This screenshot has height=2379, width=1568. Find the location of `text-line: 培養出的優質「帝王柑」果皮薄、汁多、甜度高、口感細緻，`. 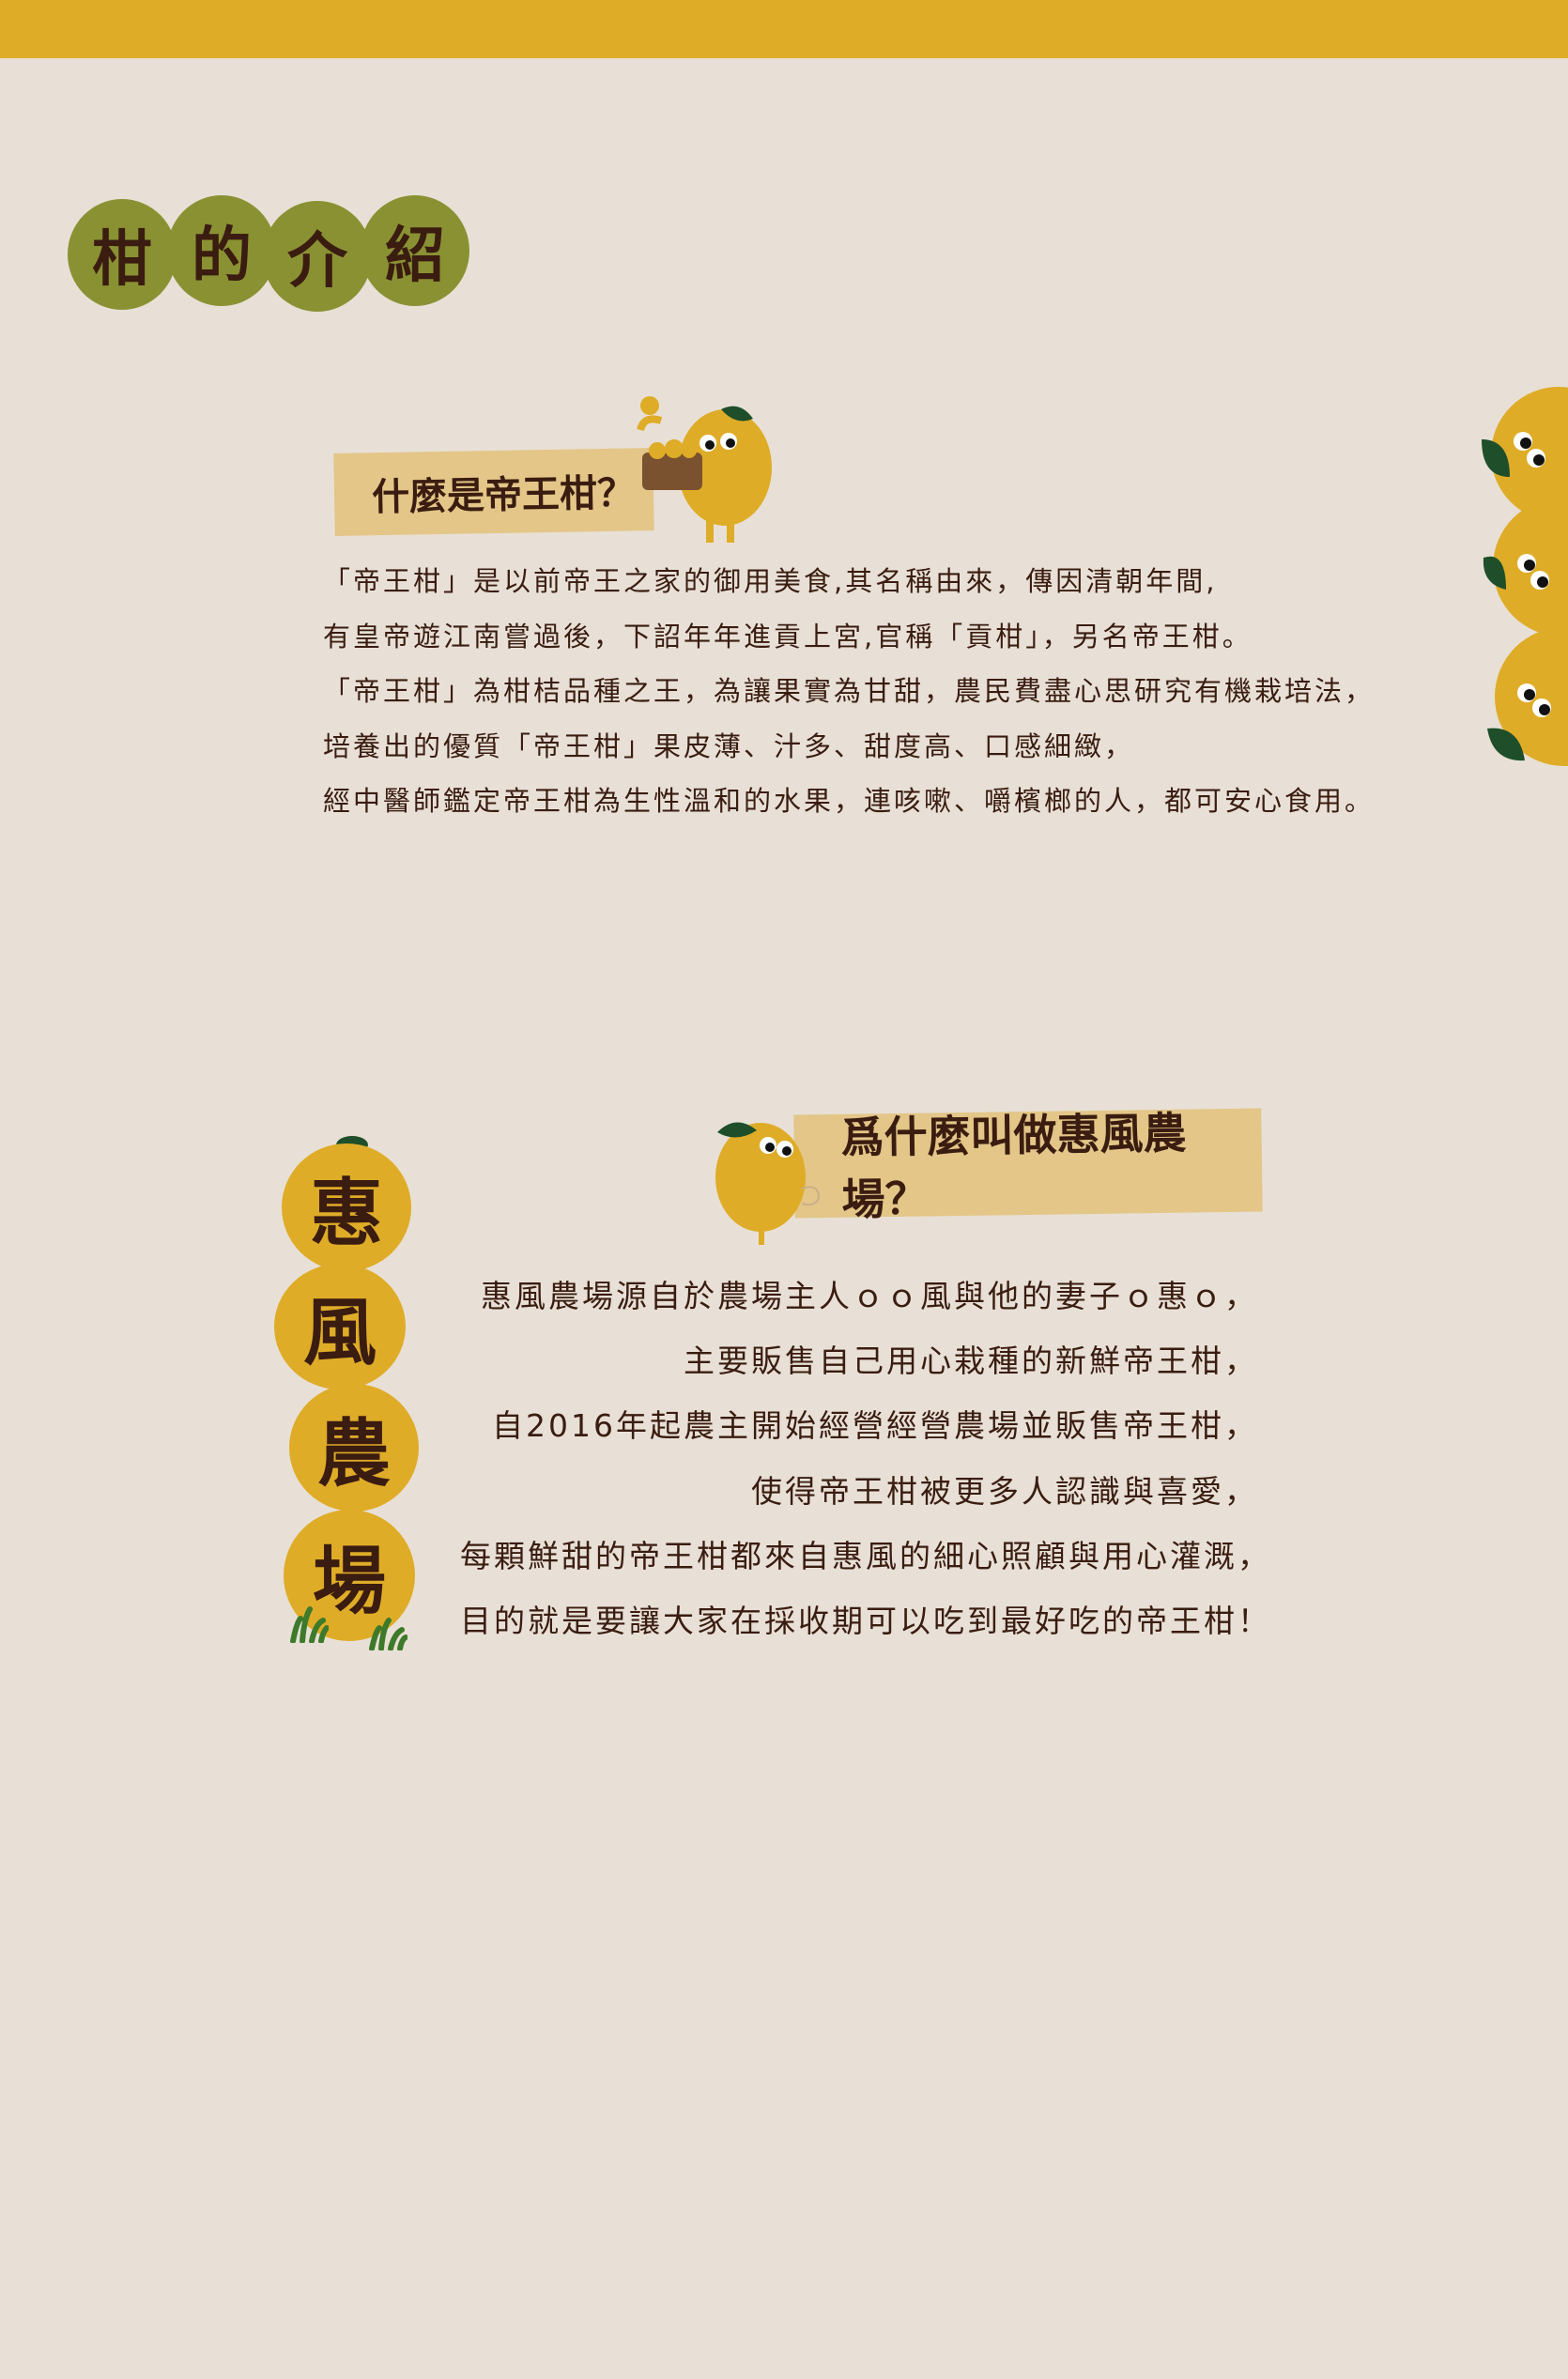

text-line: 培養出的優質「帝王柑」果皮薄、汁多、甜度高、口感細緻， is located at coordinates (729, 745).